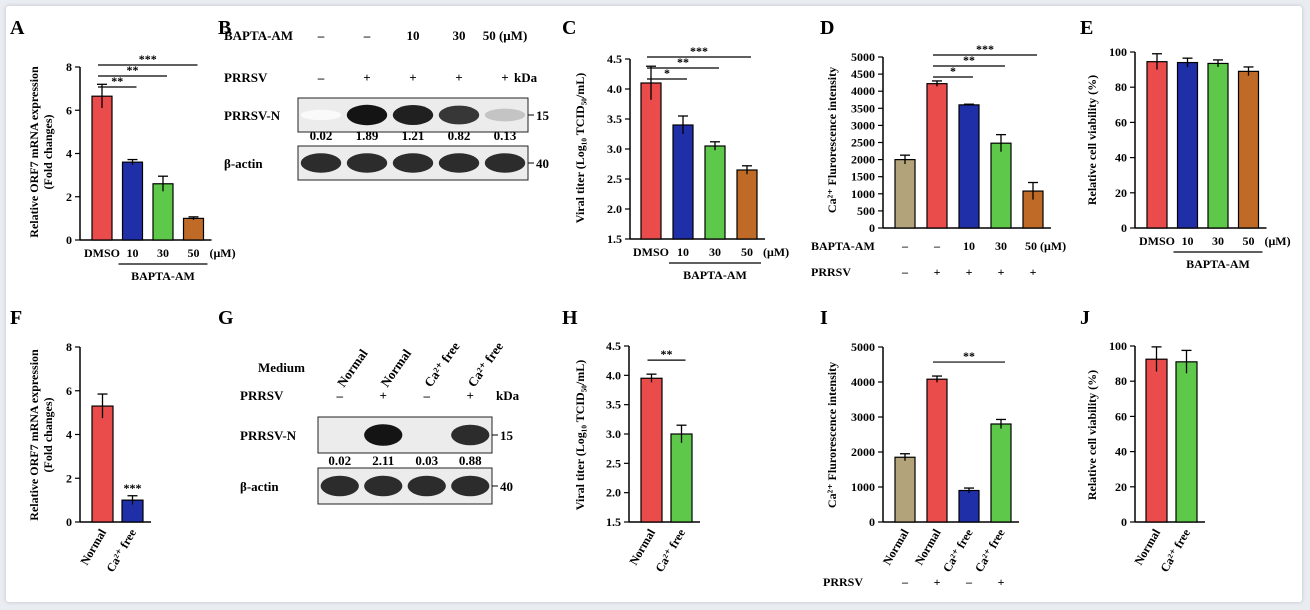  What do you see at coordinates (613, 346) in the screenshot?
I see `y-tick-label-h: 4.5` at bounding box center [613, 346].